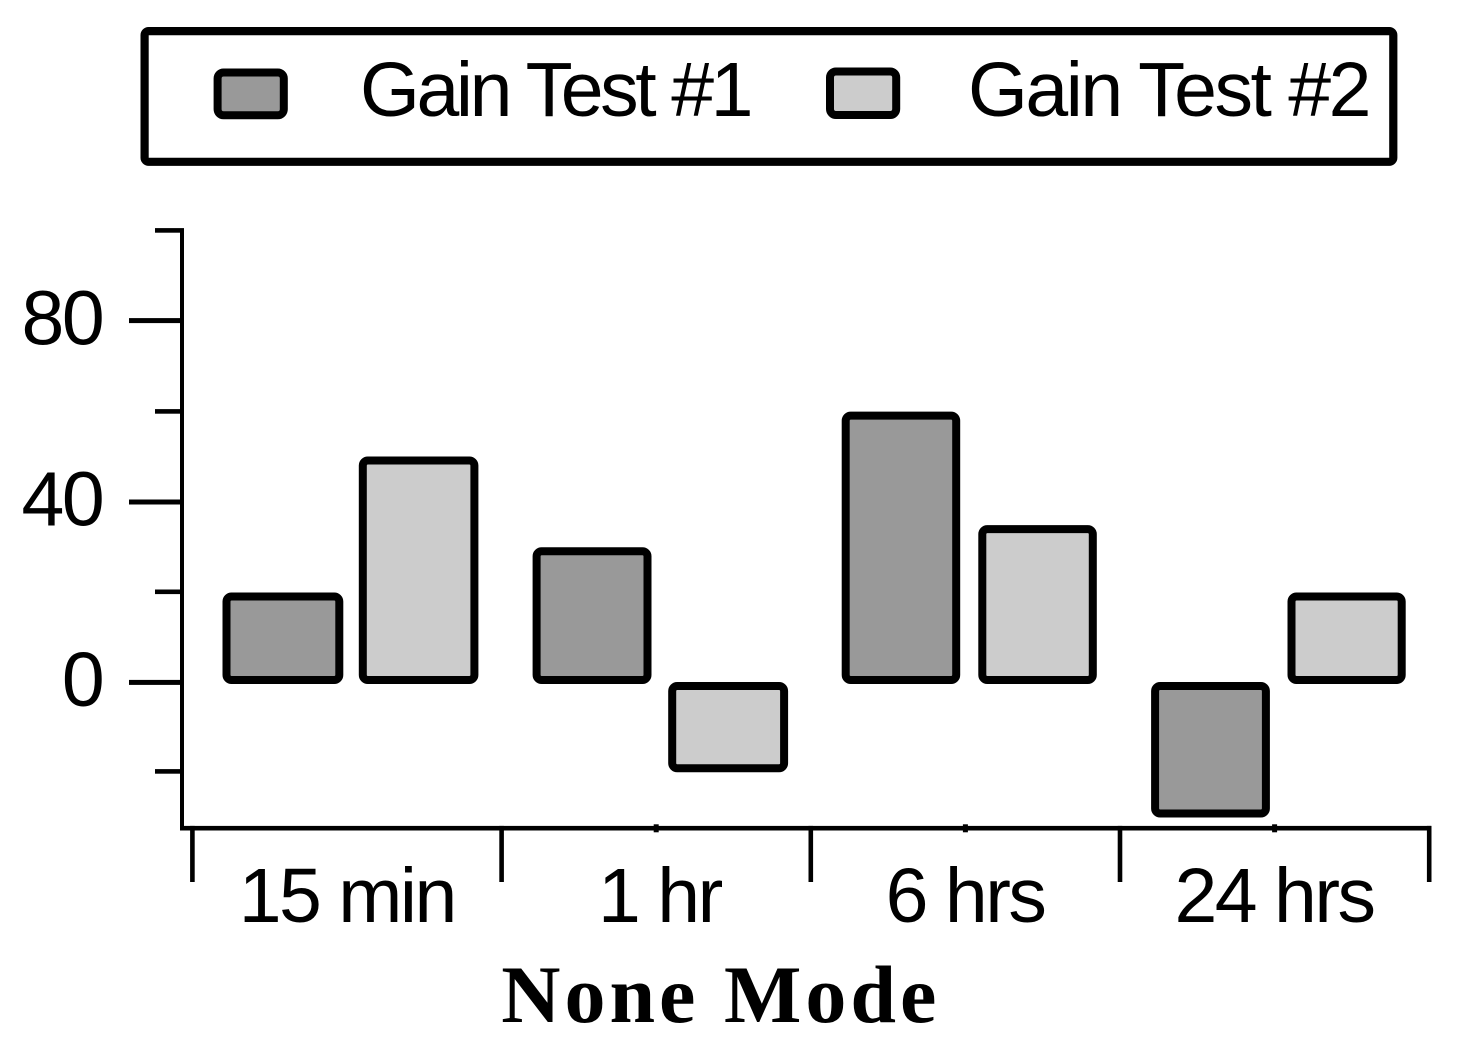 The height and width of the screenshot is (1039, 1463). I want to click on svg-text: 6 hrs, so click(965, 896).